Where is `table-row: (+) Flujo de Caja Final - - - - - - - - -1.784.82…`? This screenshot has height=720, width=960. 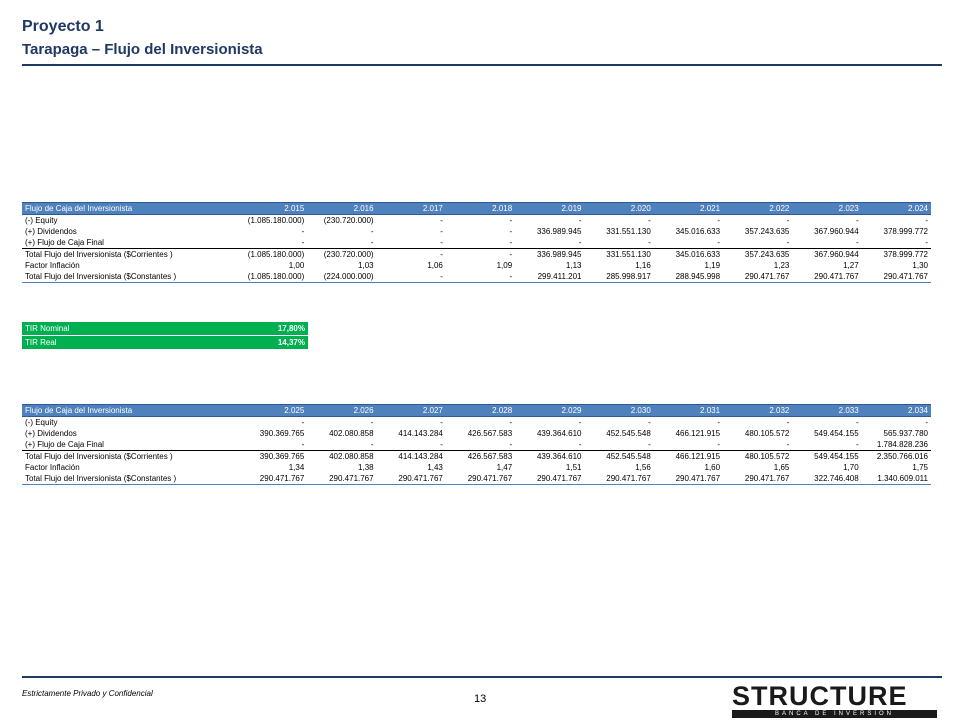 table-row: (+) Flujo de Caja Final - - - - - - - - -1.784.82… is located at coordinates (476, 445).